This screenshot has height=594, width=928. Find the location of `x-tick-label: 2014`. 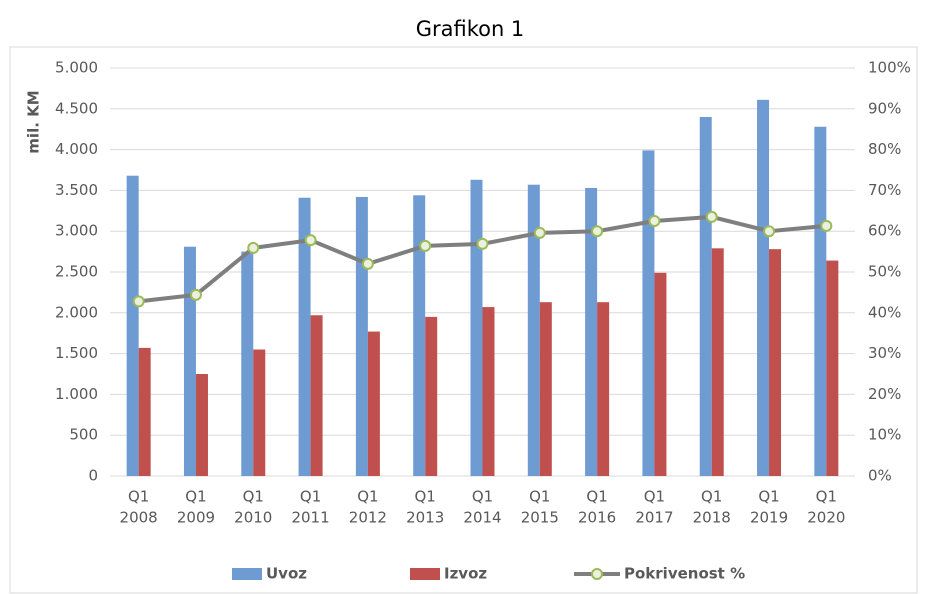

x-tick-label: 2014 is located at coordinates (482, 518).